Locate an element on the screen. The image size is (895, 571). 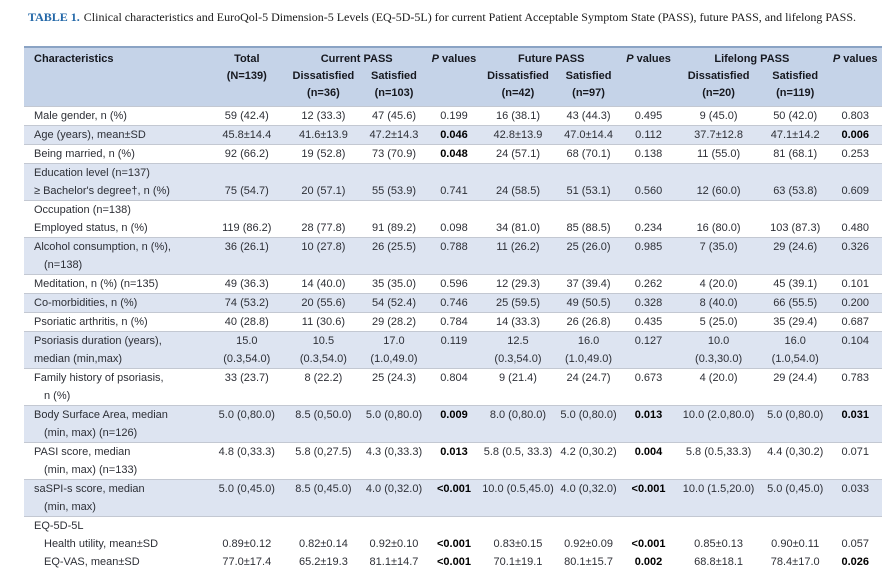
p-value-cell: 0.009 is located at coordinates (454, 414).